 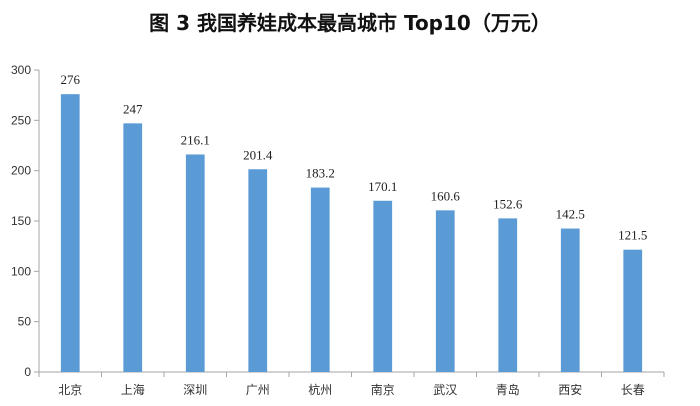 What do you see at coordinates (27, 372) in the screenshot?
I see `y-tick-label: 0` at bounding box center [27, 372].